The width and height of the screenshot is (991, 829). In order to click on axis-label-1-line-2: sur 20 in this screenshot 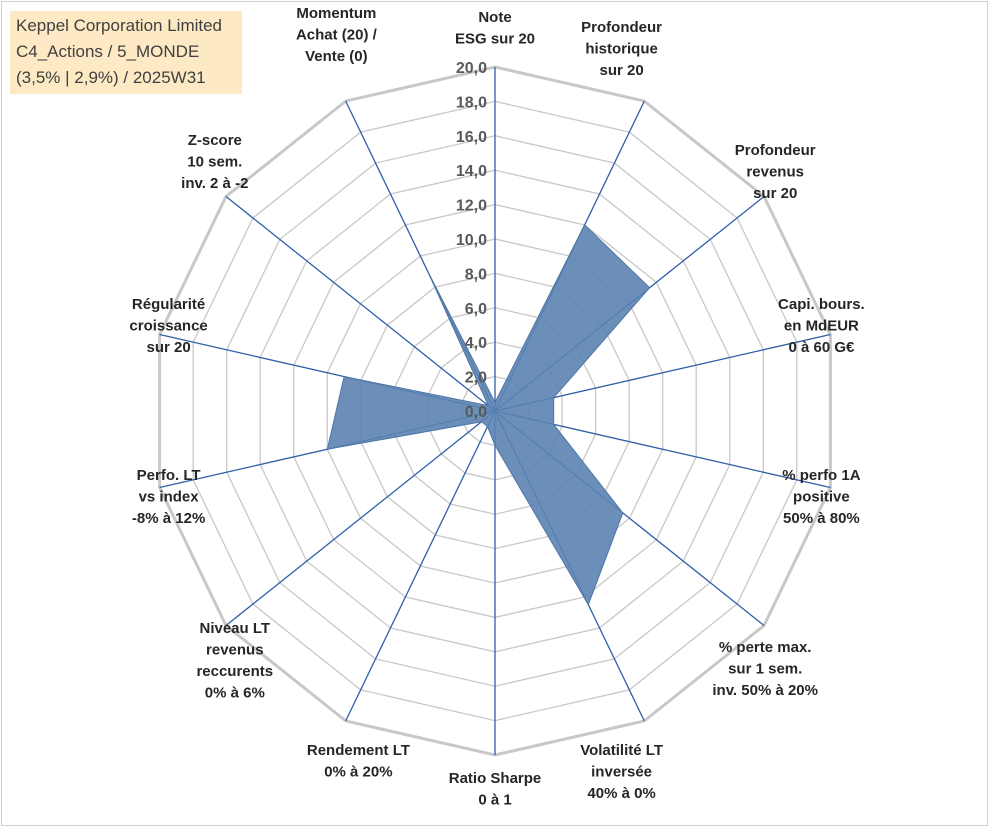, I will do `click(621, 70)`.